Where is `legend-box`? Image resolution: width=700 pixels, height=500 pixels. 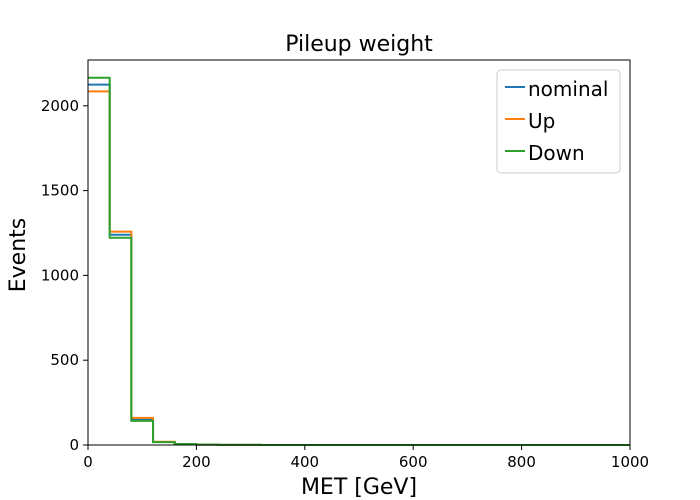 legend-box is located at coordinates (558, 121).